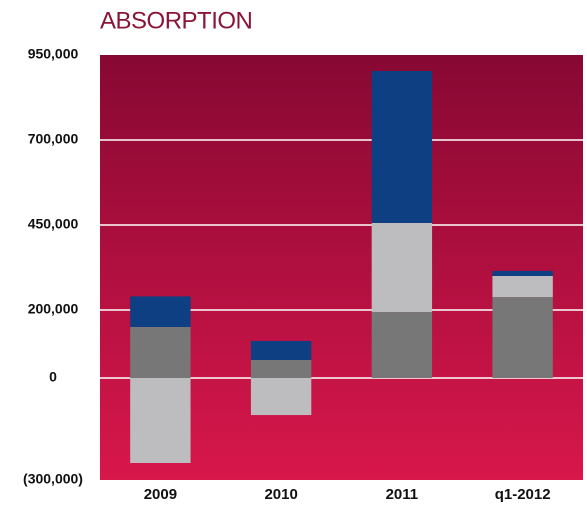 This screenshot has height=506, width=587. Describe the element at coordinates (280, 494) in the screenshot. I see `x-tick-label: 2010` at that location.